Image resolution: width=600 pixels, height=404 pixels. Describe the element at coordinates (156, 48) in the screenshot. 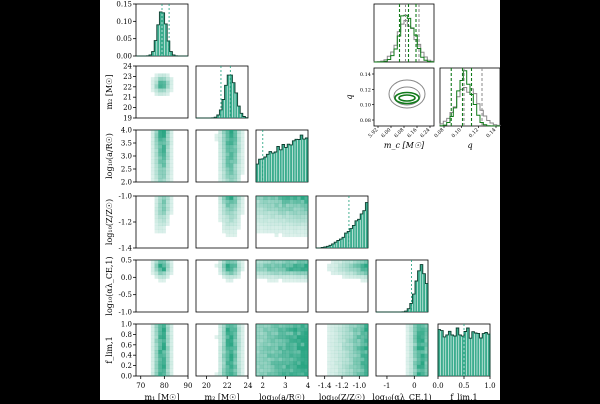

I see `hist-bar-m1` at that location.